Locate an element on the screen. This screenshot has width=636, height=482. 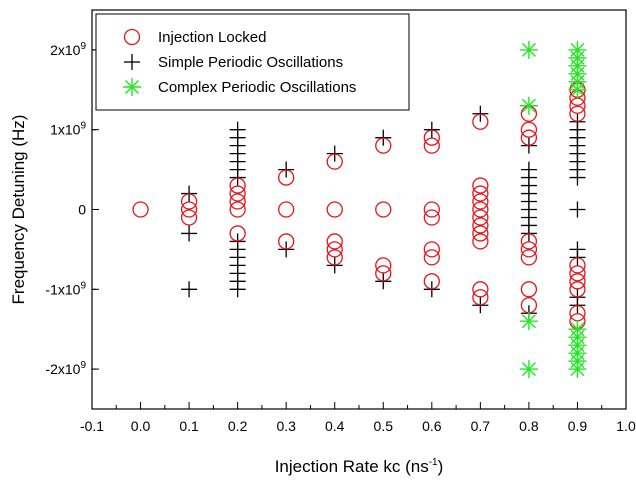
x-axis-title: Injection Rate kc (ns-1) is located at coordinates (359, 466).